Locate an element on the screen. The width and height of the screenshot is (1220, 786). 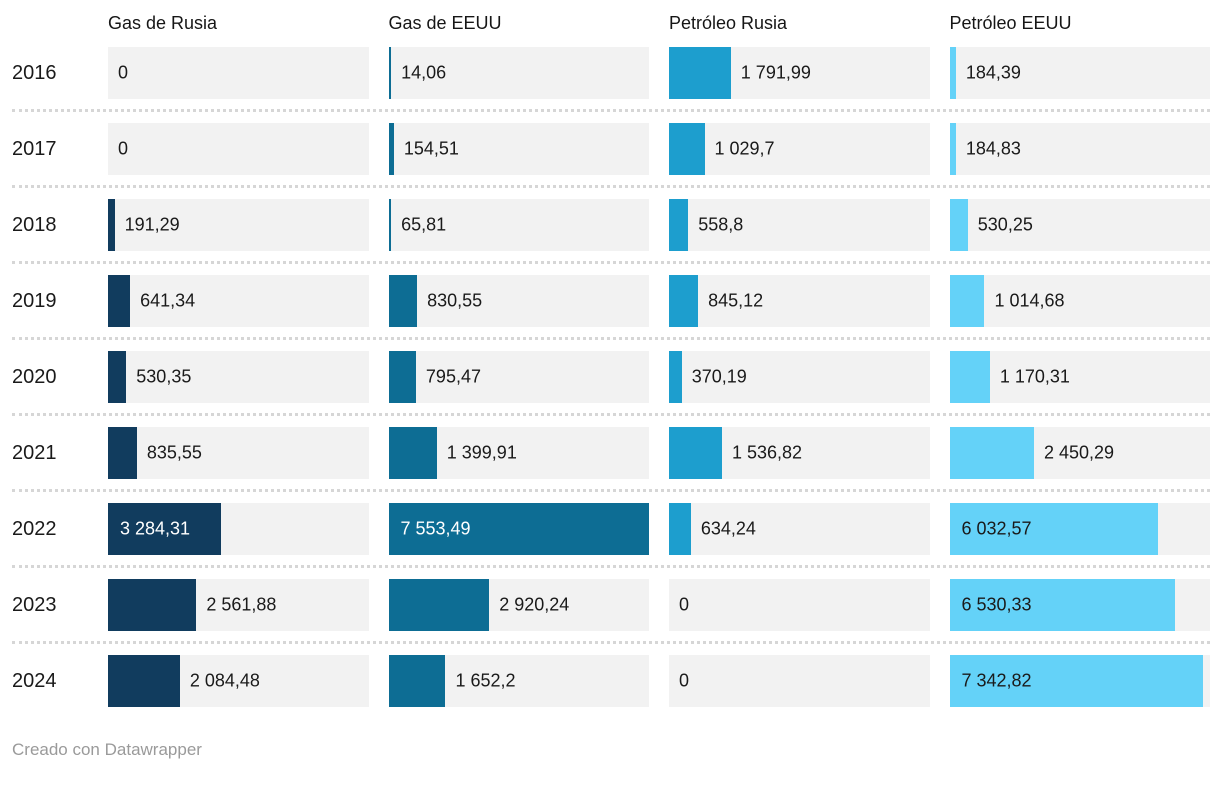
chart-row-2024: 2024 2 084,48 1 652,2 0 7 342,82 is located at coordinates (611, 681).